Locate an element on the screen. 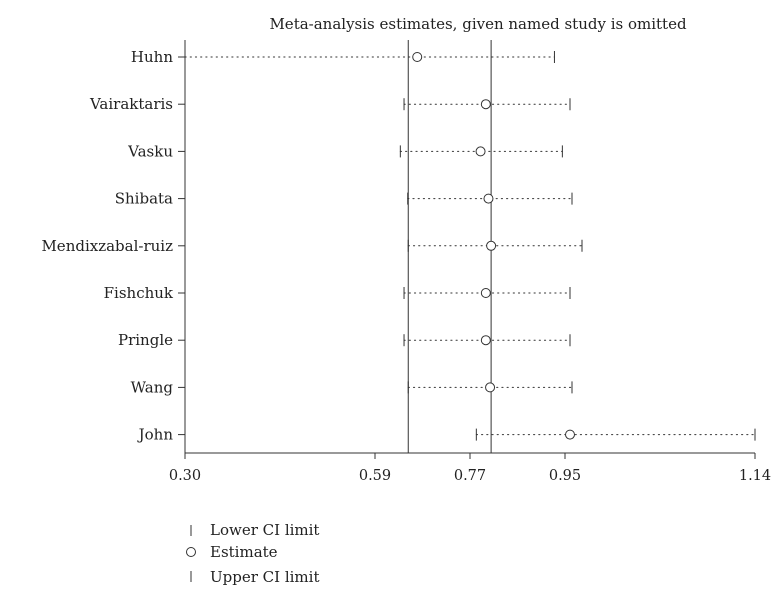 Image resolution: width=772 pixels, height=592 pixels. study-label: Mendixzabal-ruiz is located at coordinates (107, 246).